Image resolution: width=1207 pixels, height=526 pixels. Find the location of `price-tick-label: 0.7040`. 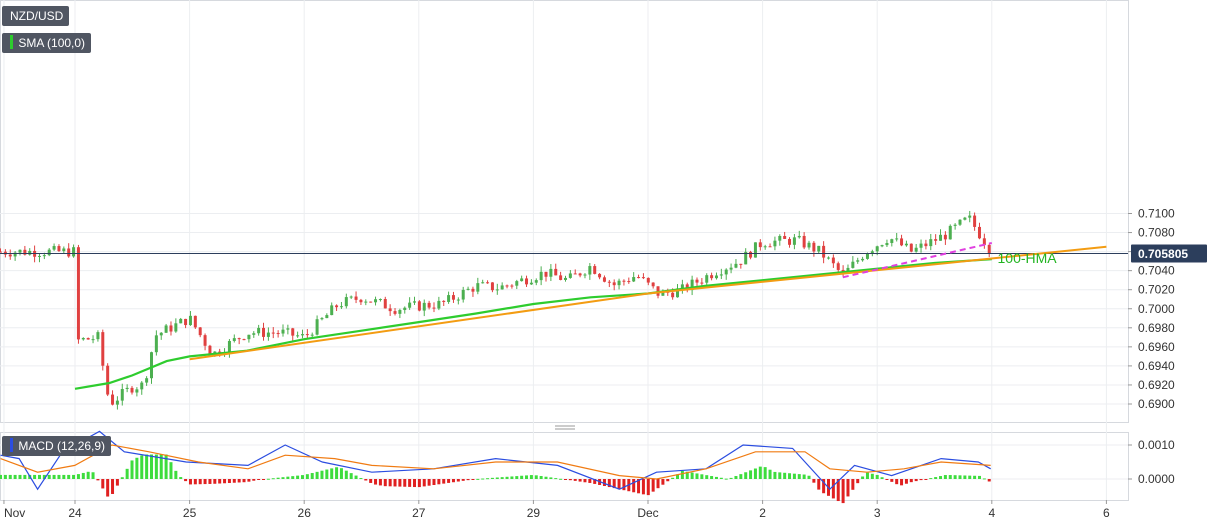

price-tick-label: 0.7040 is located at coordinates (1156, 271).